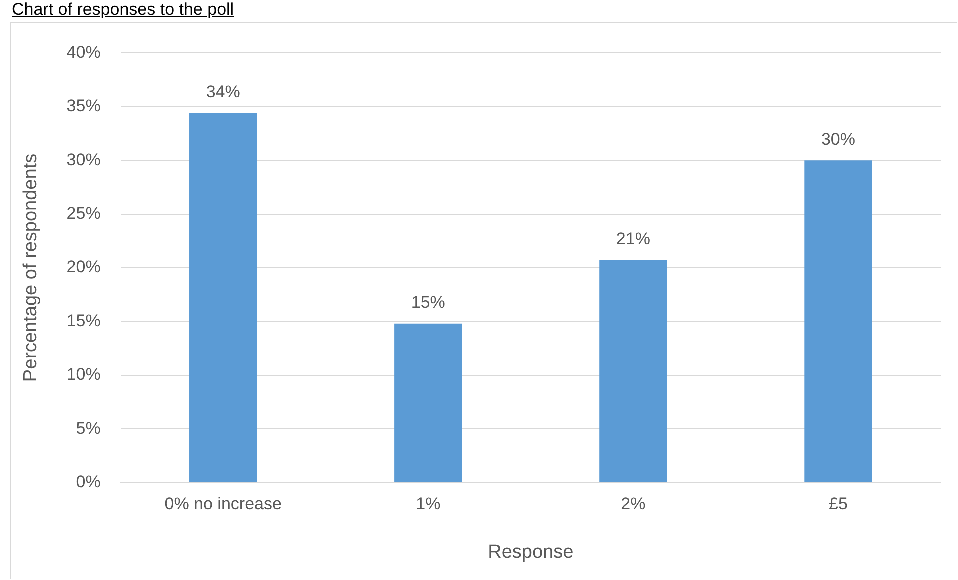 Image resolution: width=958 pixels, height=580 pixels. Describe the element at coordinates (88, 482) in the screenshot. I see `y-tick-label: 0%` at that location.